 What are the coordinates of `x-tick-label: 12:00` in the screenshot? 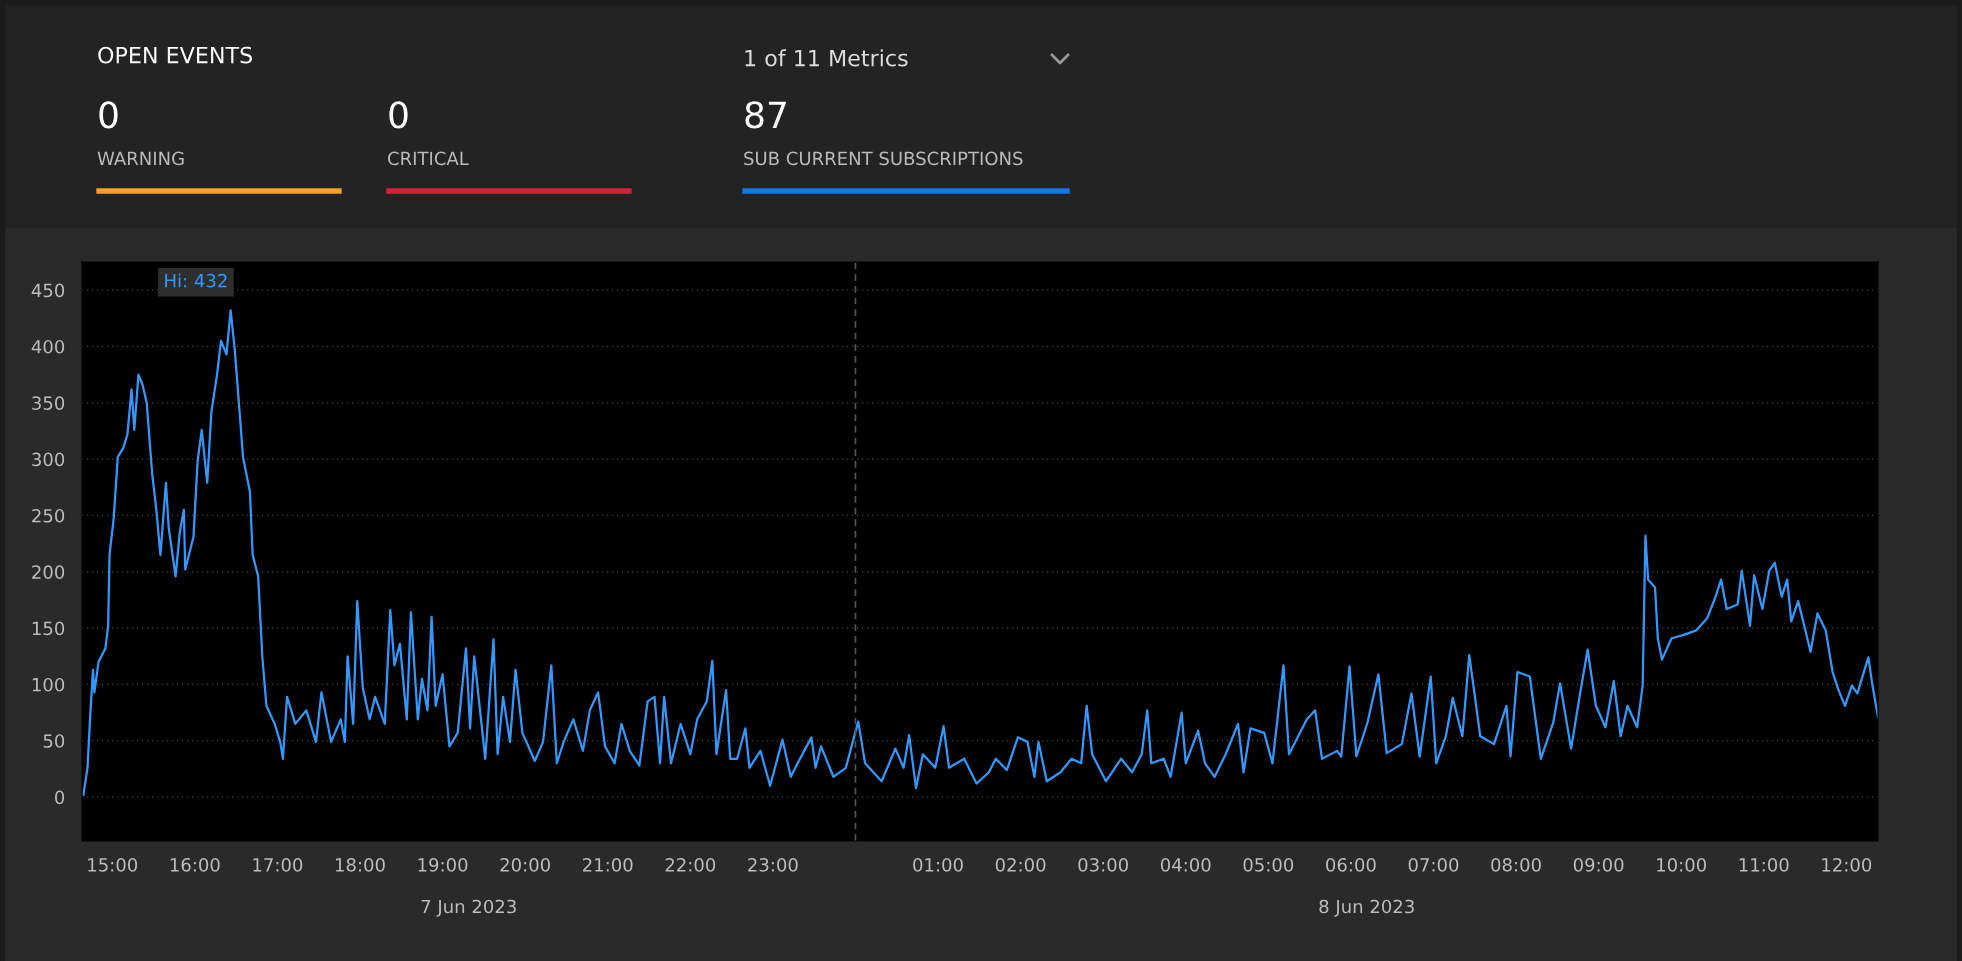 It's located at (1847, 864).